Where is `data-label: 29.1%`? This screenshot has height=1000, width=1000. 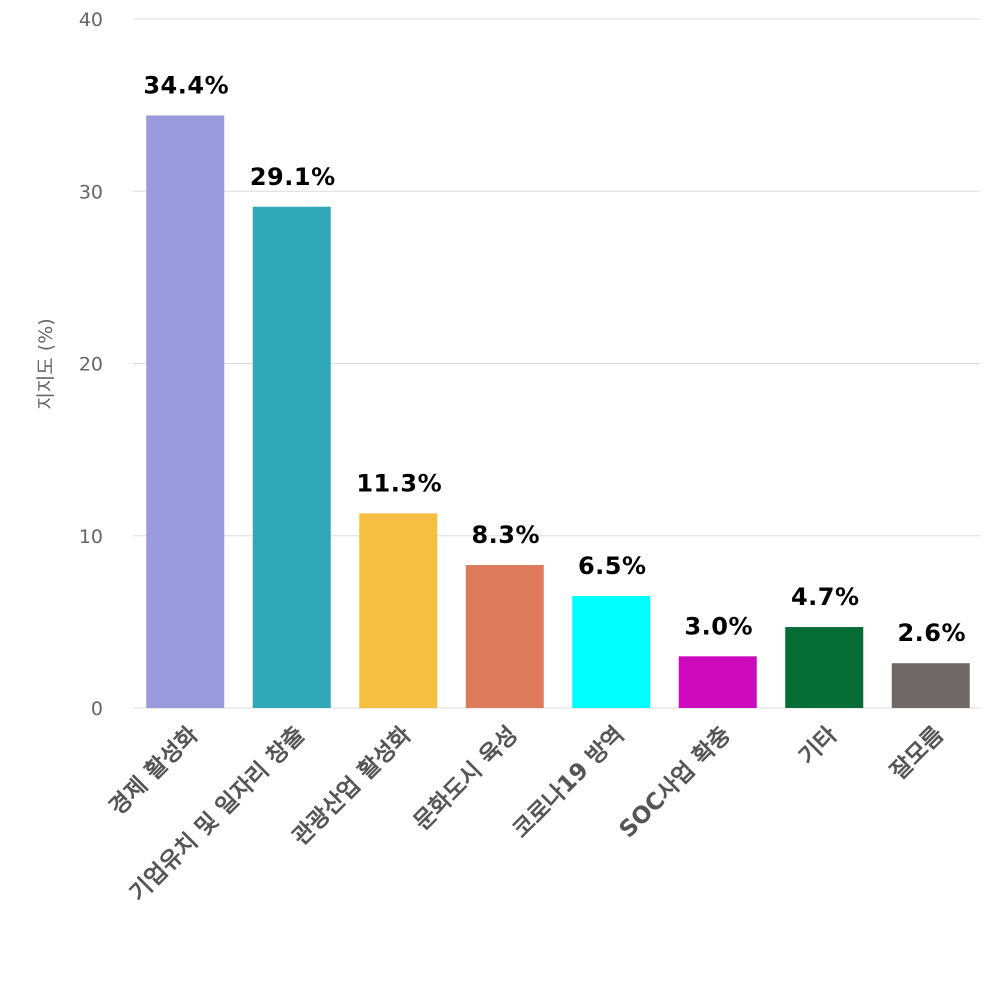
data-label: 29.1% is located at coordinates (293, 177).